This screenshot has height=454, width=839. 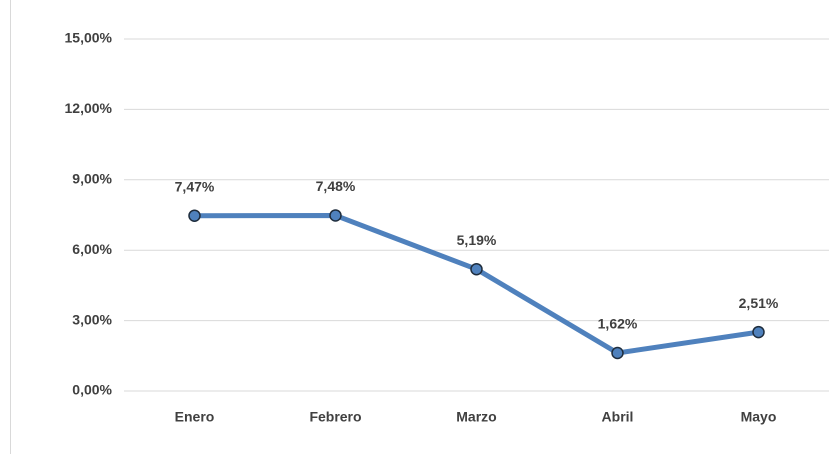 I want to click on data-label: 7,47%, so click(x=195, y=186).